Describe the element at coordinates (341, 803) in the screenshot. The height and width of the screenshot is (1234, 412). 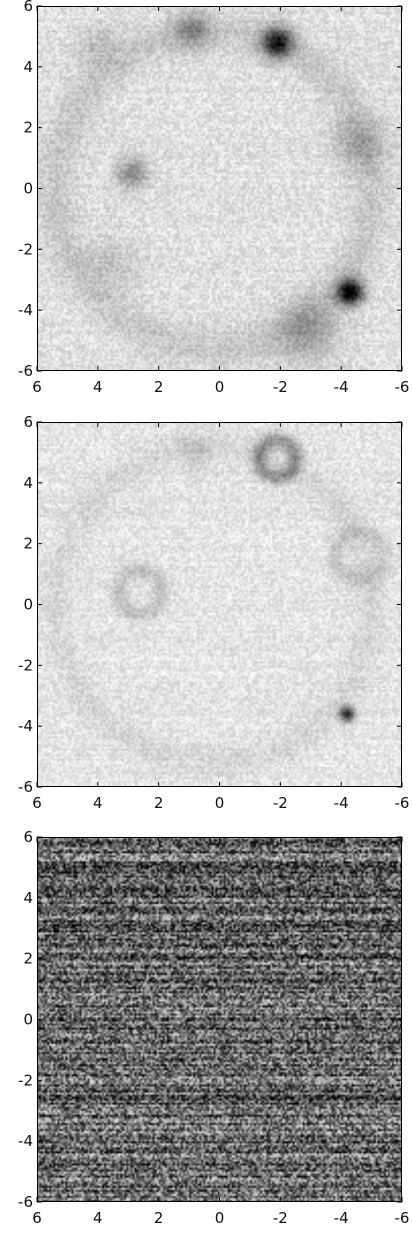
I see `x-tick-label-2-5: -4` at that location.